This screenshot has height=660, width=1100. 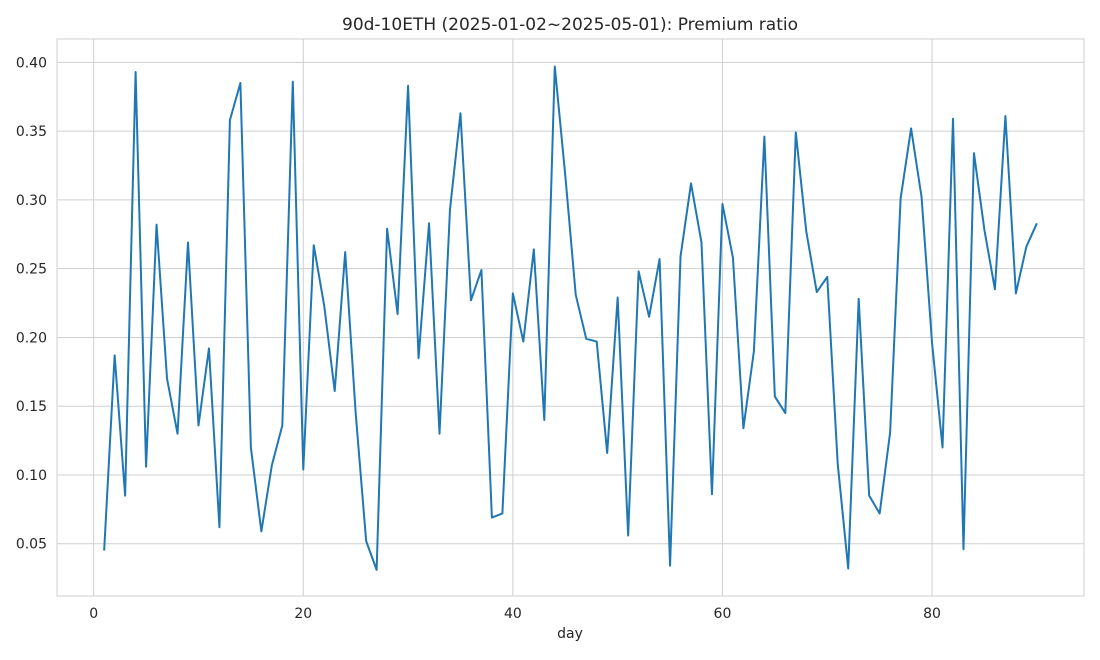 I want to click on x-tick-label: 60, so click(x=723, y=614).